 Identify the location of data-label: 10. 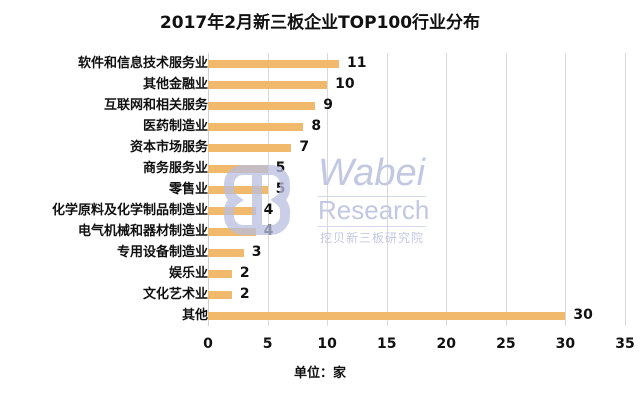
(345, 84).